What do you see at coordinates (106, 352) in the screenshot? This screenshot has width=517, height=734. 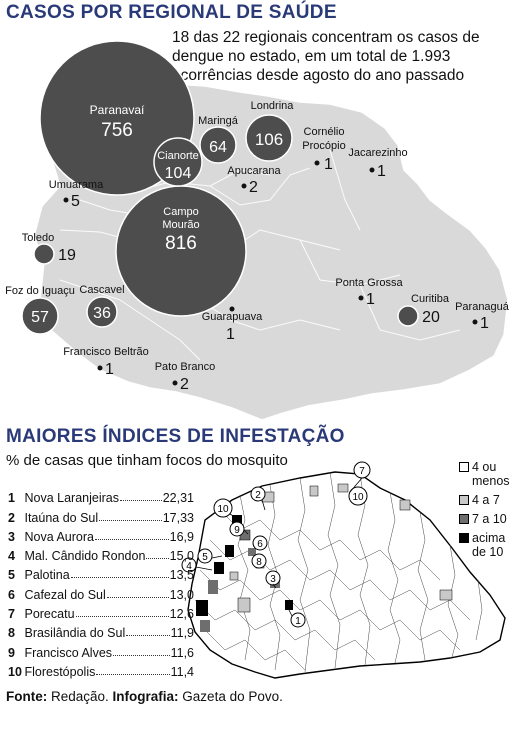 I see `label-francisco-beltrao: Francisco Beltrão` at bounding box center [106, 352].